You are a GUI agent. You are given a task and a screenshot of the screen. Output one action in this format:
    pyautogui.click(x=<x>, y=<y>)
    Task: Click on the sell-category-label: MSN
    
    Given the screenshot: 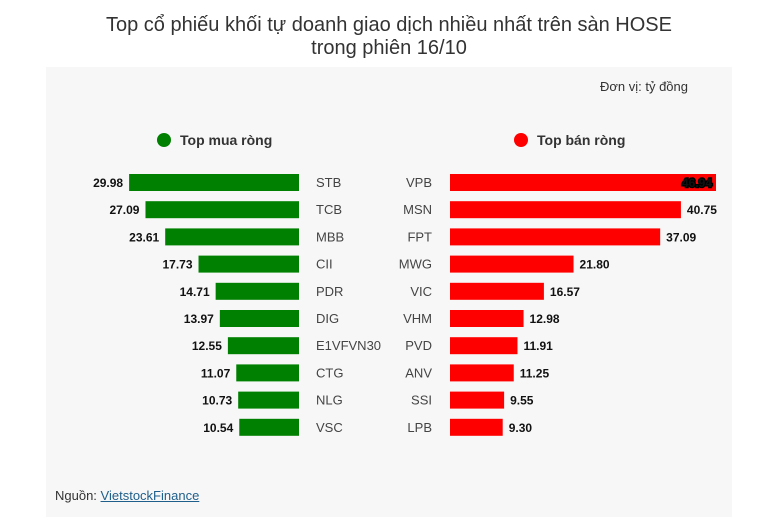 What is the action you would take?
    pyautogui.click(x=417, y=209)
    